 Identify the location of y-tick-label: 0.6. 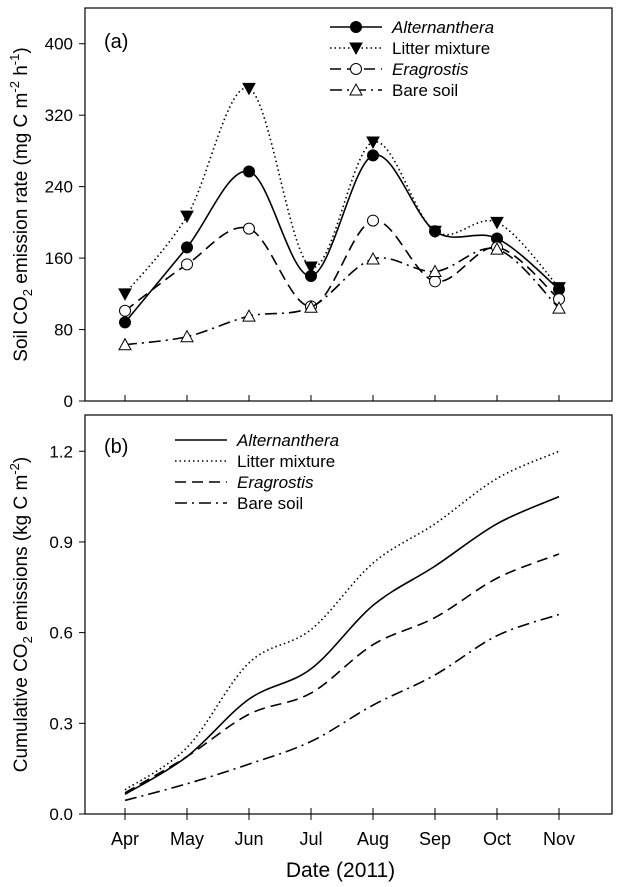
(61, 633).